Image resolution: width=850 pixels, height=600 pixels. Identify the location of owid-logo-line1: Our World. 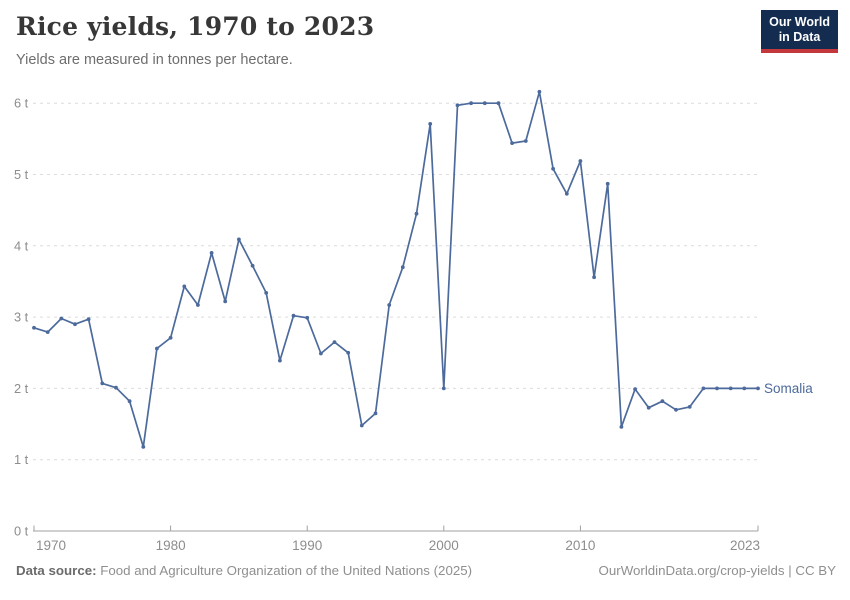
(799, 22).